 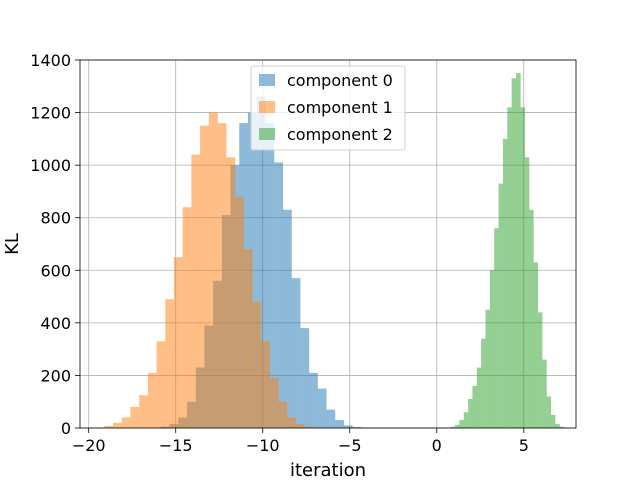 I want to click on y-tick-label: 400, so click(x=55, y=323).